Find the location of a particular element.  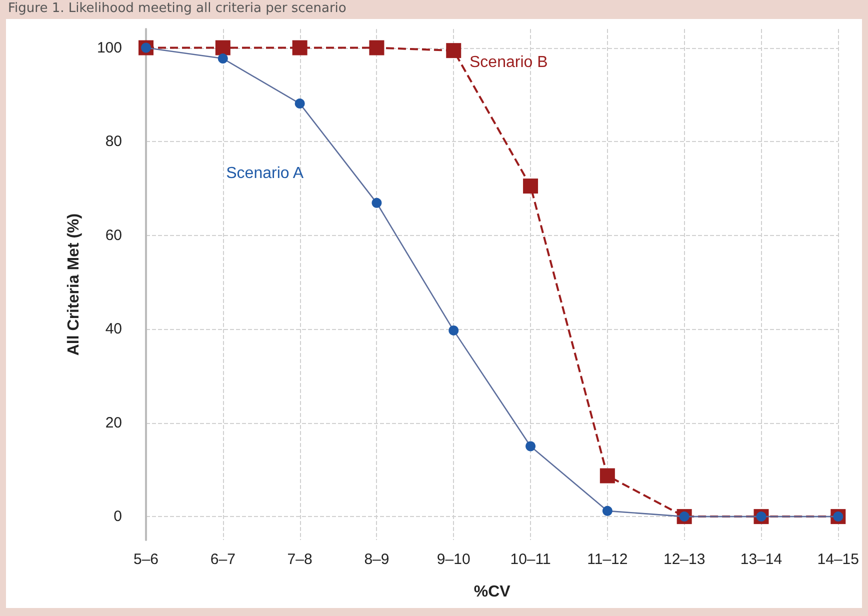

y-tick-label: 40 is located at coordinates (113, 329).